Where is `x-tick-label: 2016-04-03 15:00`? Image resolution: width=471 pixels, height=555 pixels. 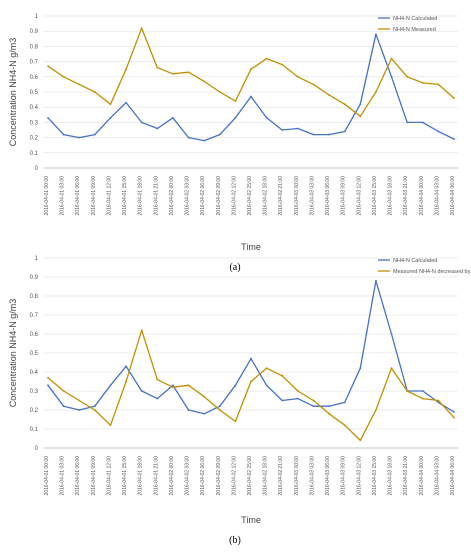 x-tick-label: 2016-04-03 15:00 is located at coordinates (375, 196).